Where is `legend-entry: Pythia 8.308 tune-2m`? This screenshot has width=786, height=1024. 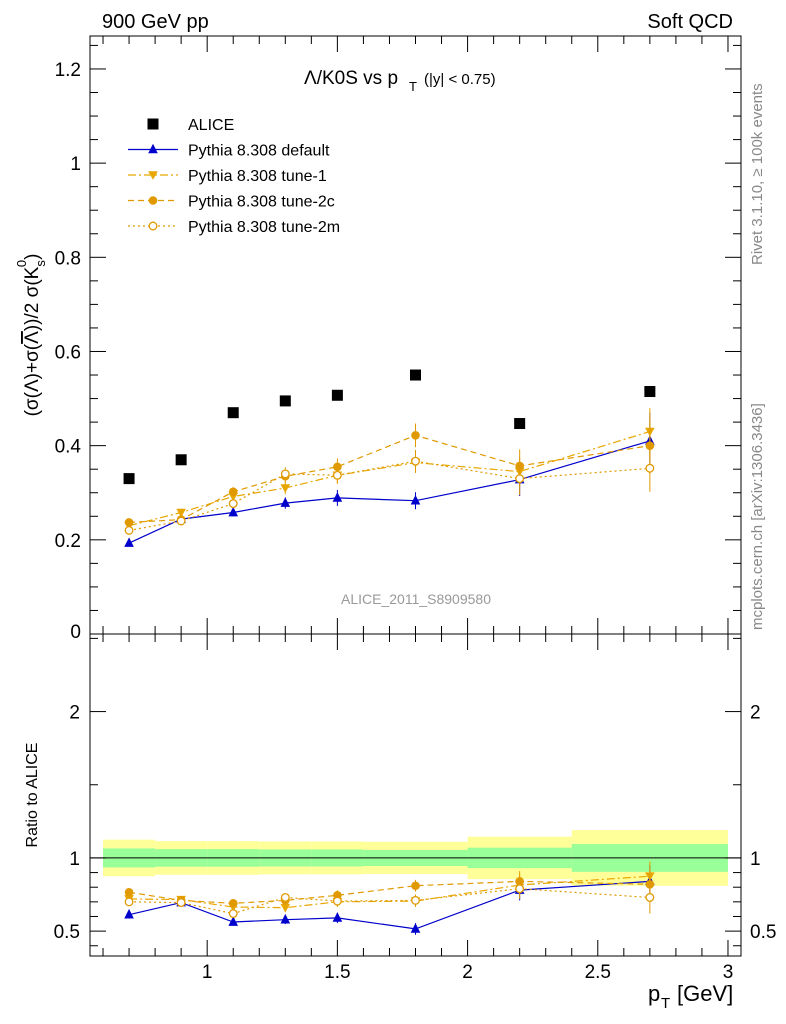 legend-entry: Pythia 8.308 tune-2m is located at coordinates (234, 227).